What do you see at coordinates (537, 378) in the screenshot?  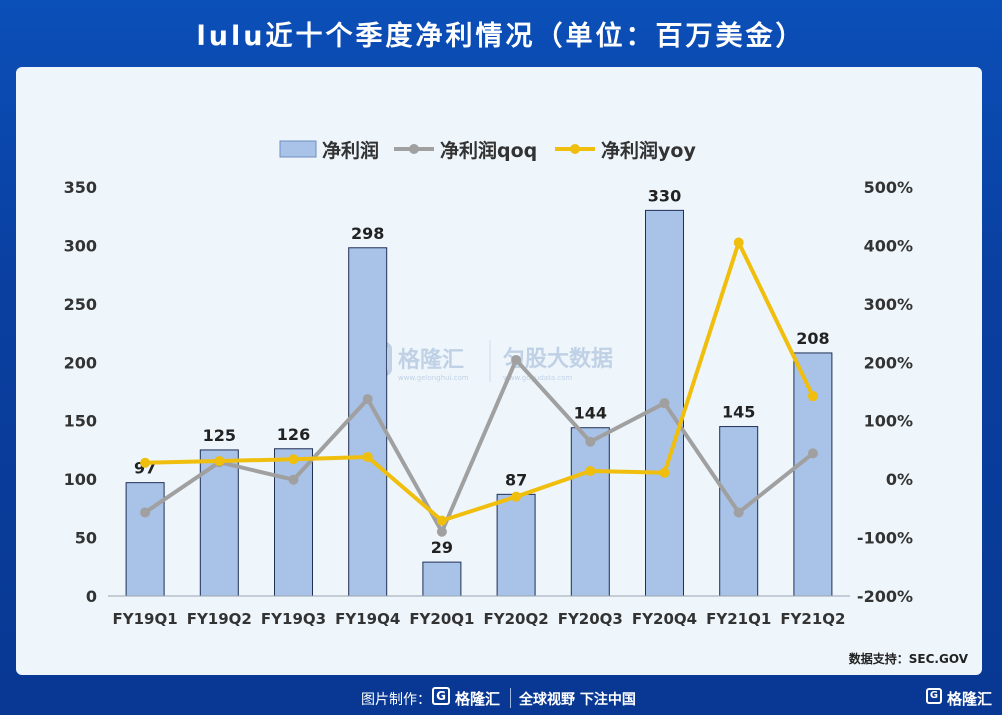 I see `watermark-brand2-url: www.gogudata.com` at bounding box center [537, 378].